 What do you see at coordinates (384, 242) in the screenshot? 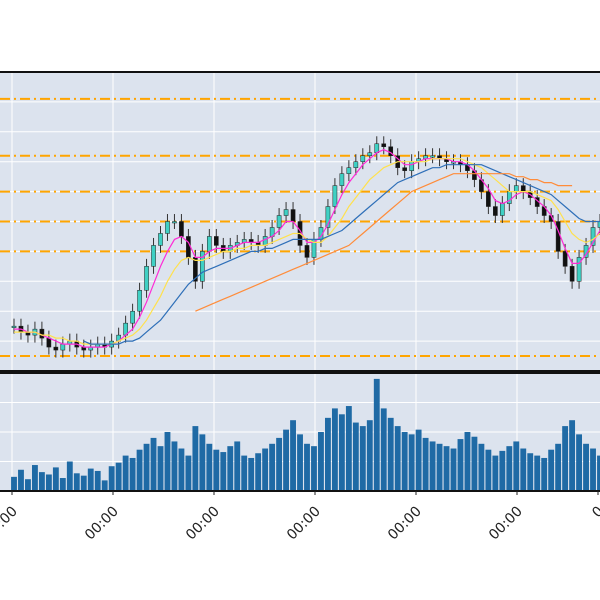
I see `moving-average-line` at bounding box center [384, 242].